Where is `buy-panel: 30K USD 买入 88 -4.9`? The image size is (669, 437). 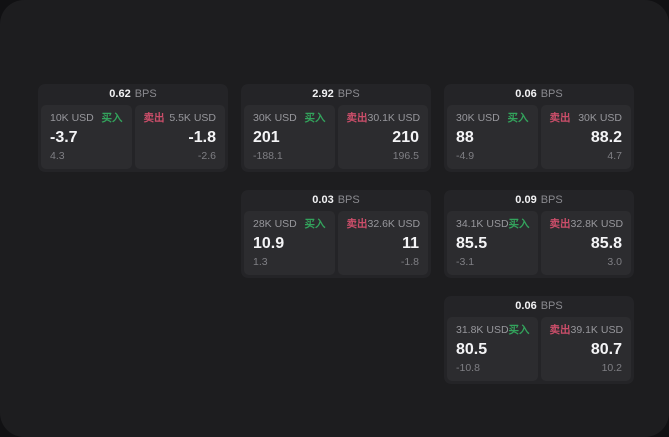 buy-panel: 30K USD 买入 88 -4.9 is located at coordinates (492, 137).